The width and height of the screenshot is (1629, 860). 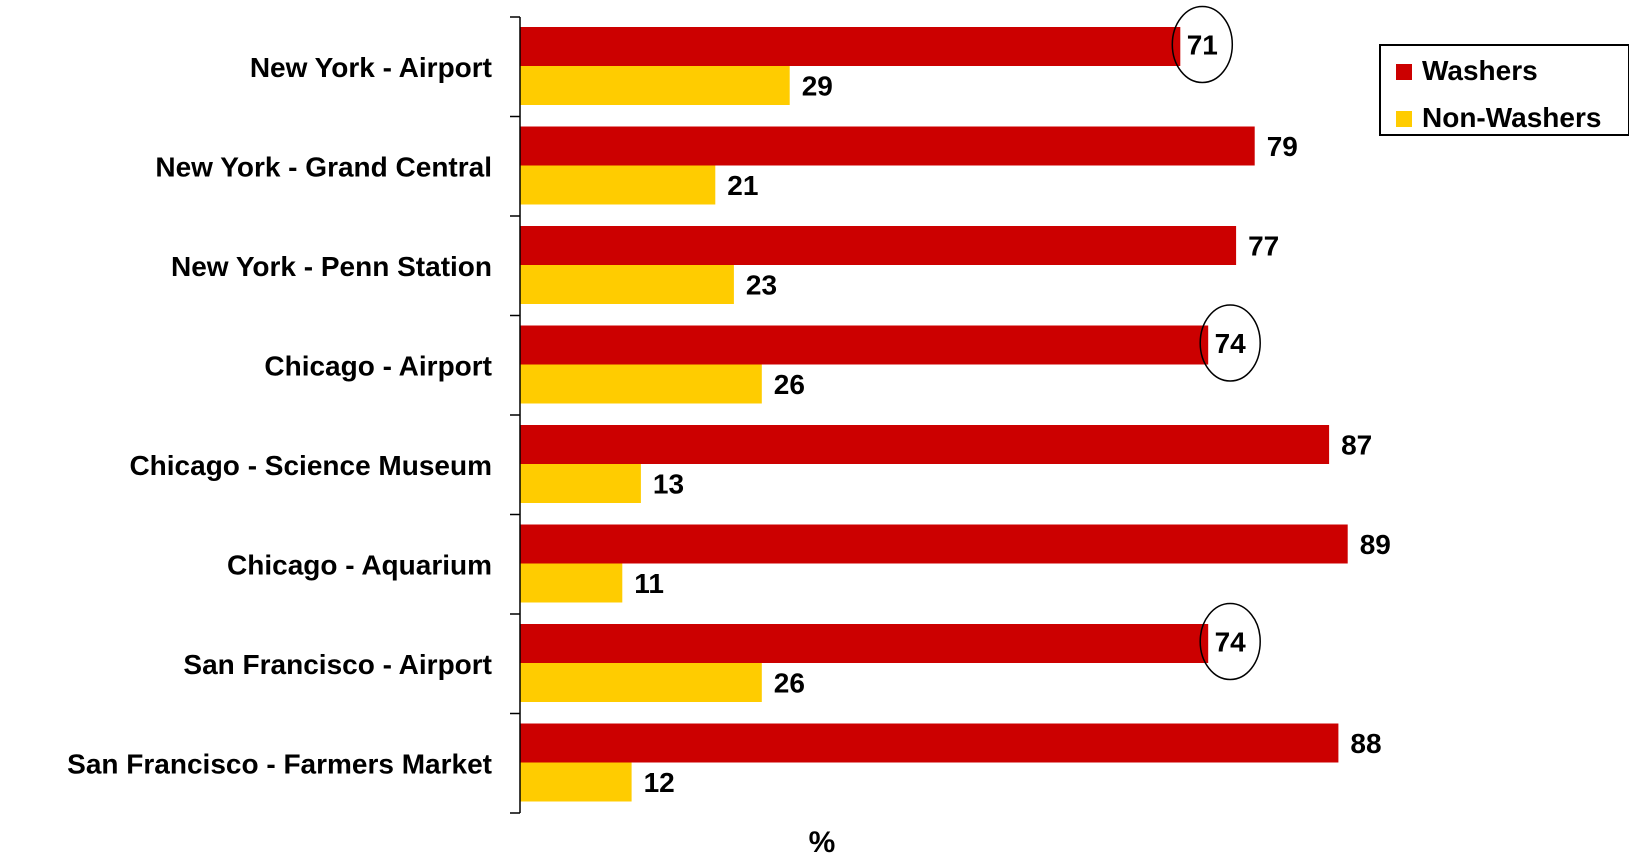 I want to click on category-label: New York - Grand Central, so click(x=323, y=166).